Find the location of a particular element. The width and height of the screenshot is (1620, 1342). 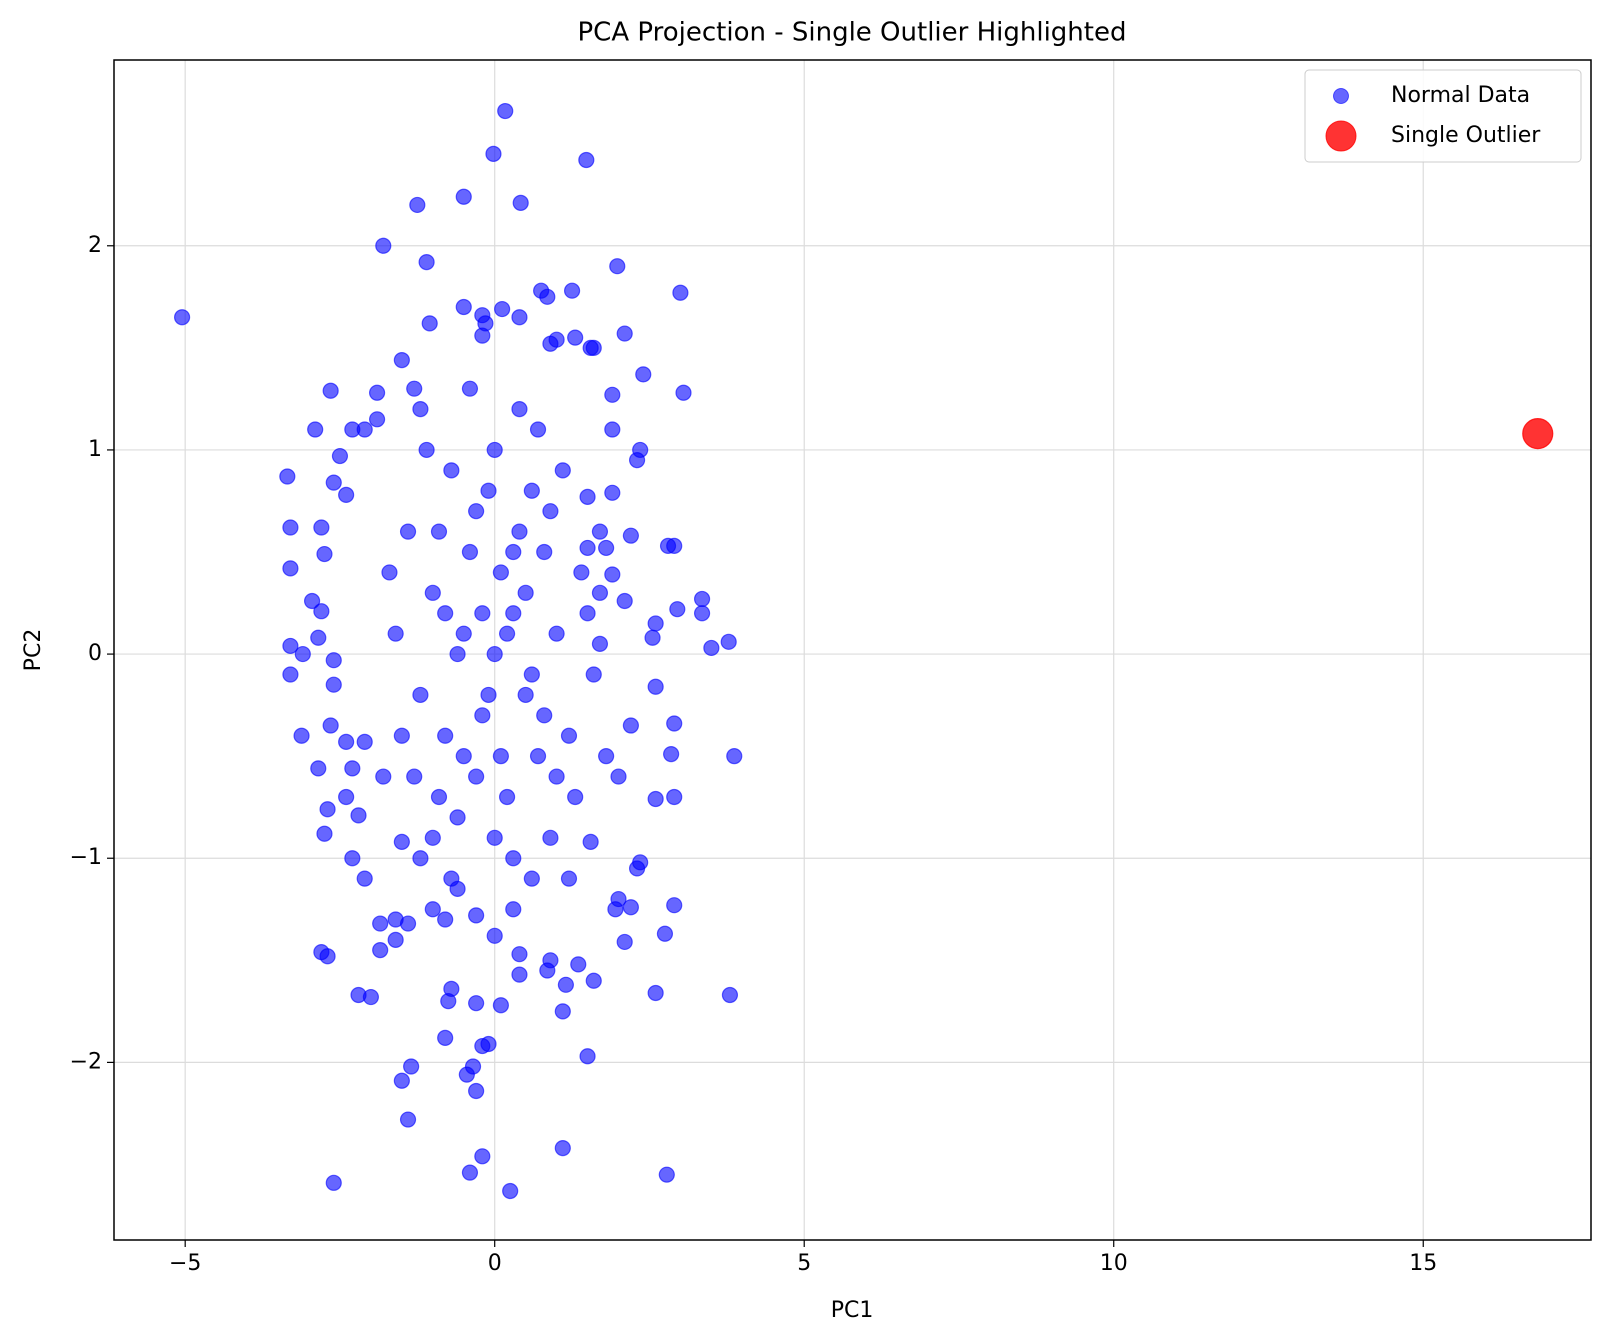

x-tick-label: 0 is located at coordinates (495, 1263).